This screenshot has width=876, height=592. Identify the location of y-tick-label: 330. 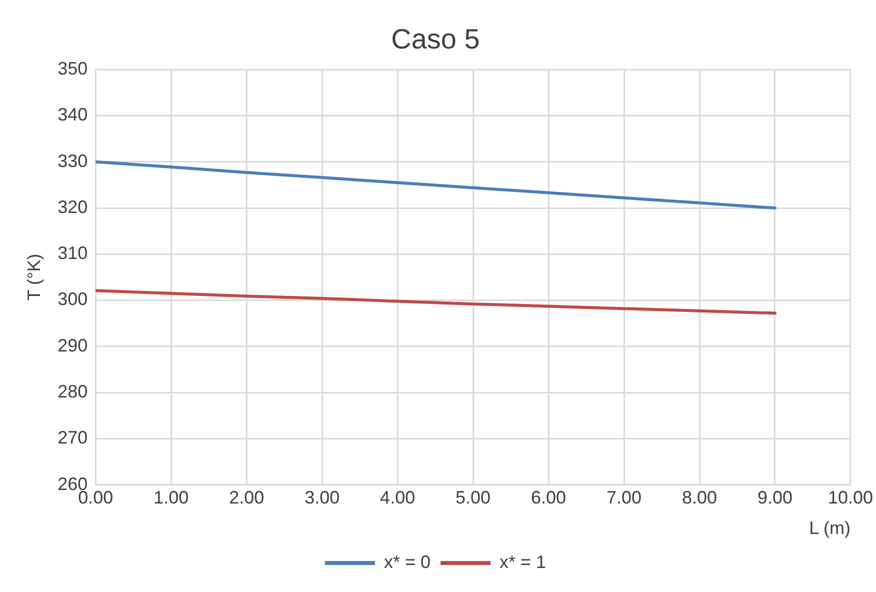
(73, 160).